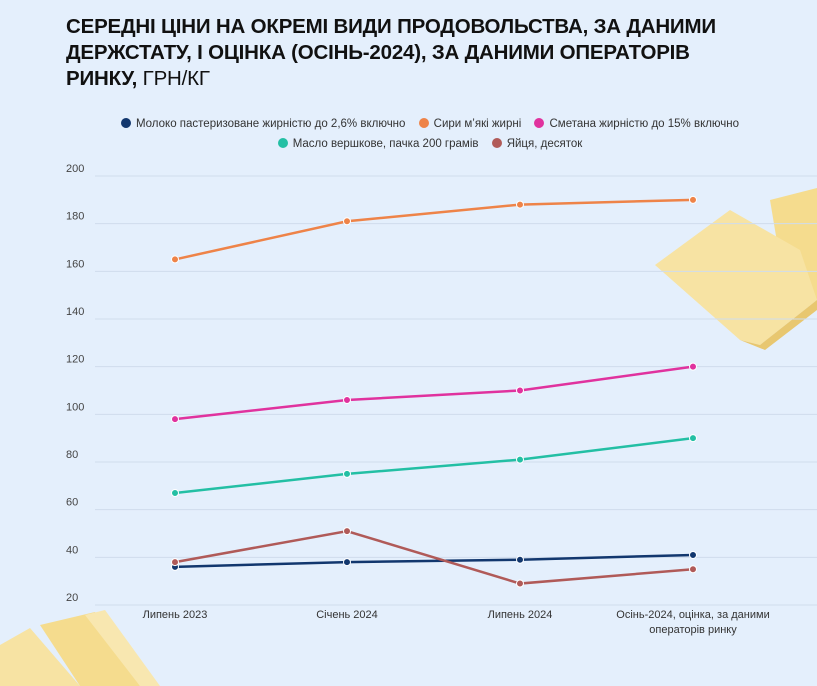  I want to click on y-tick-label: 120, so click(75, 360).